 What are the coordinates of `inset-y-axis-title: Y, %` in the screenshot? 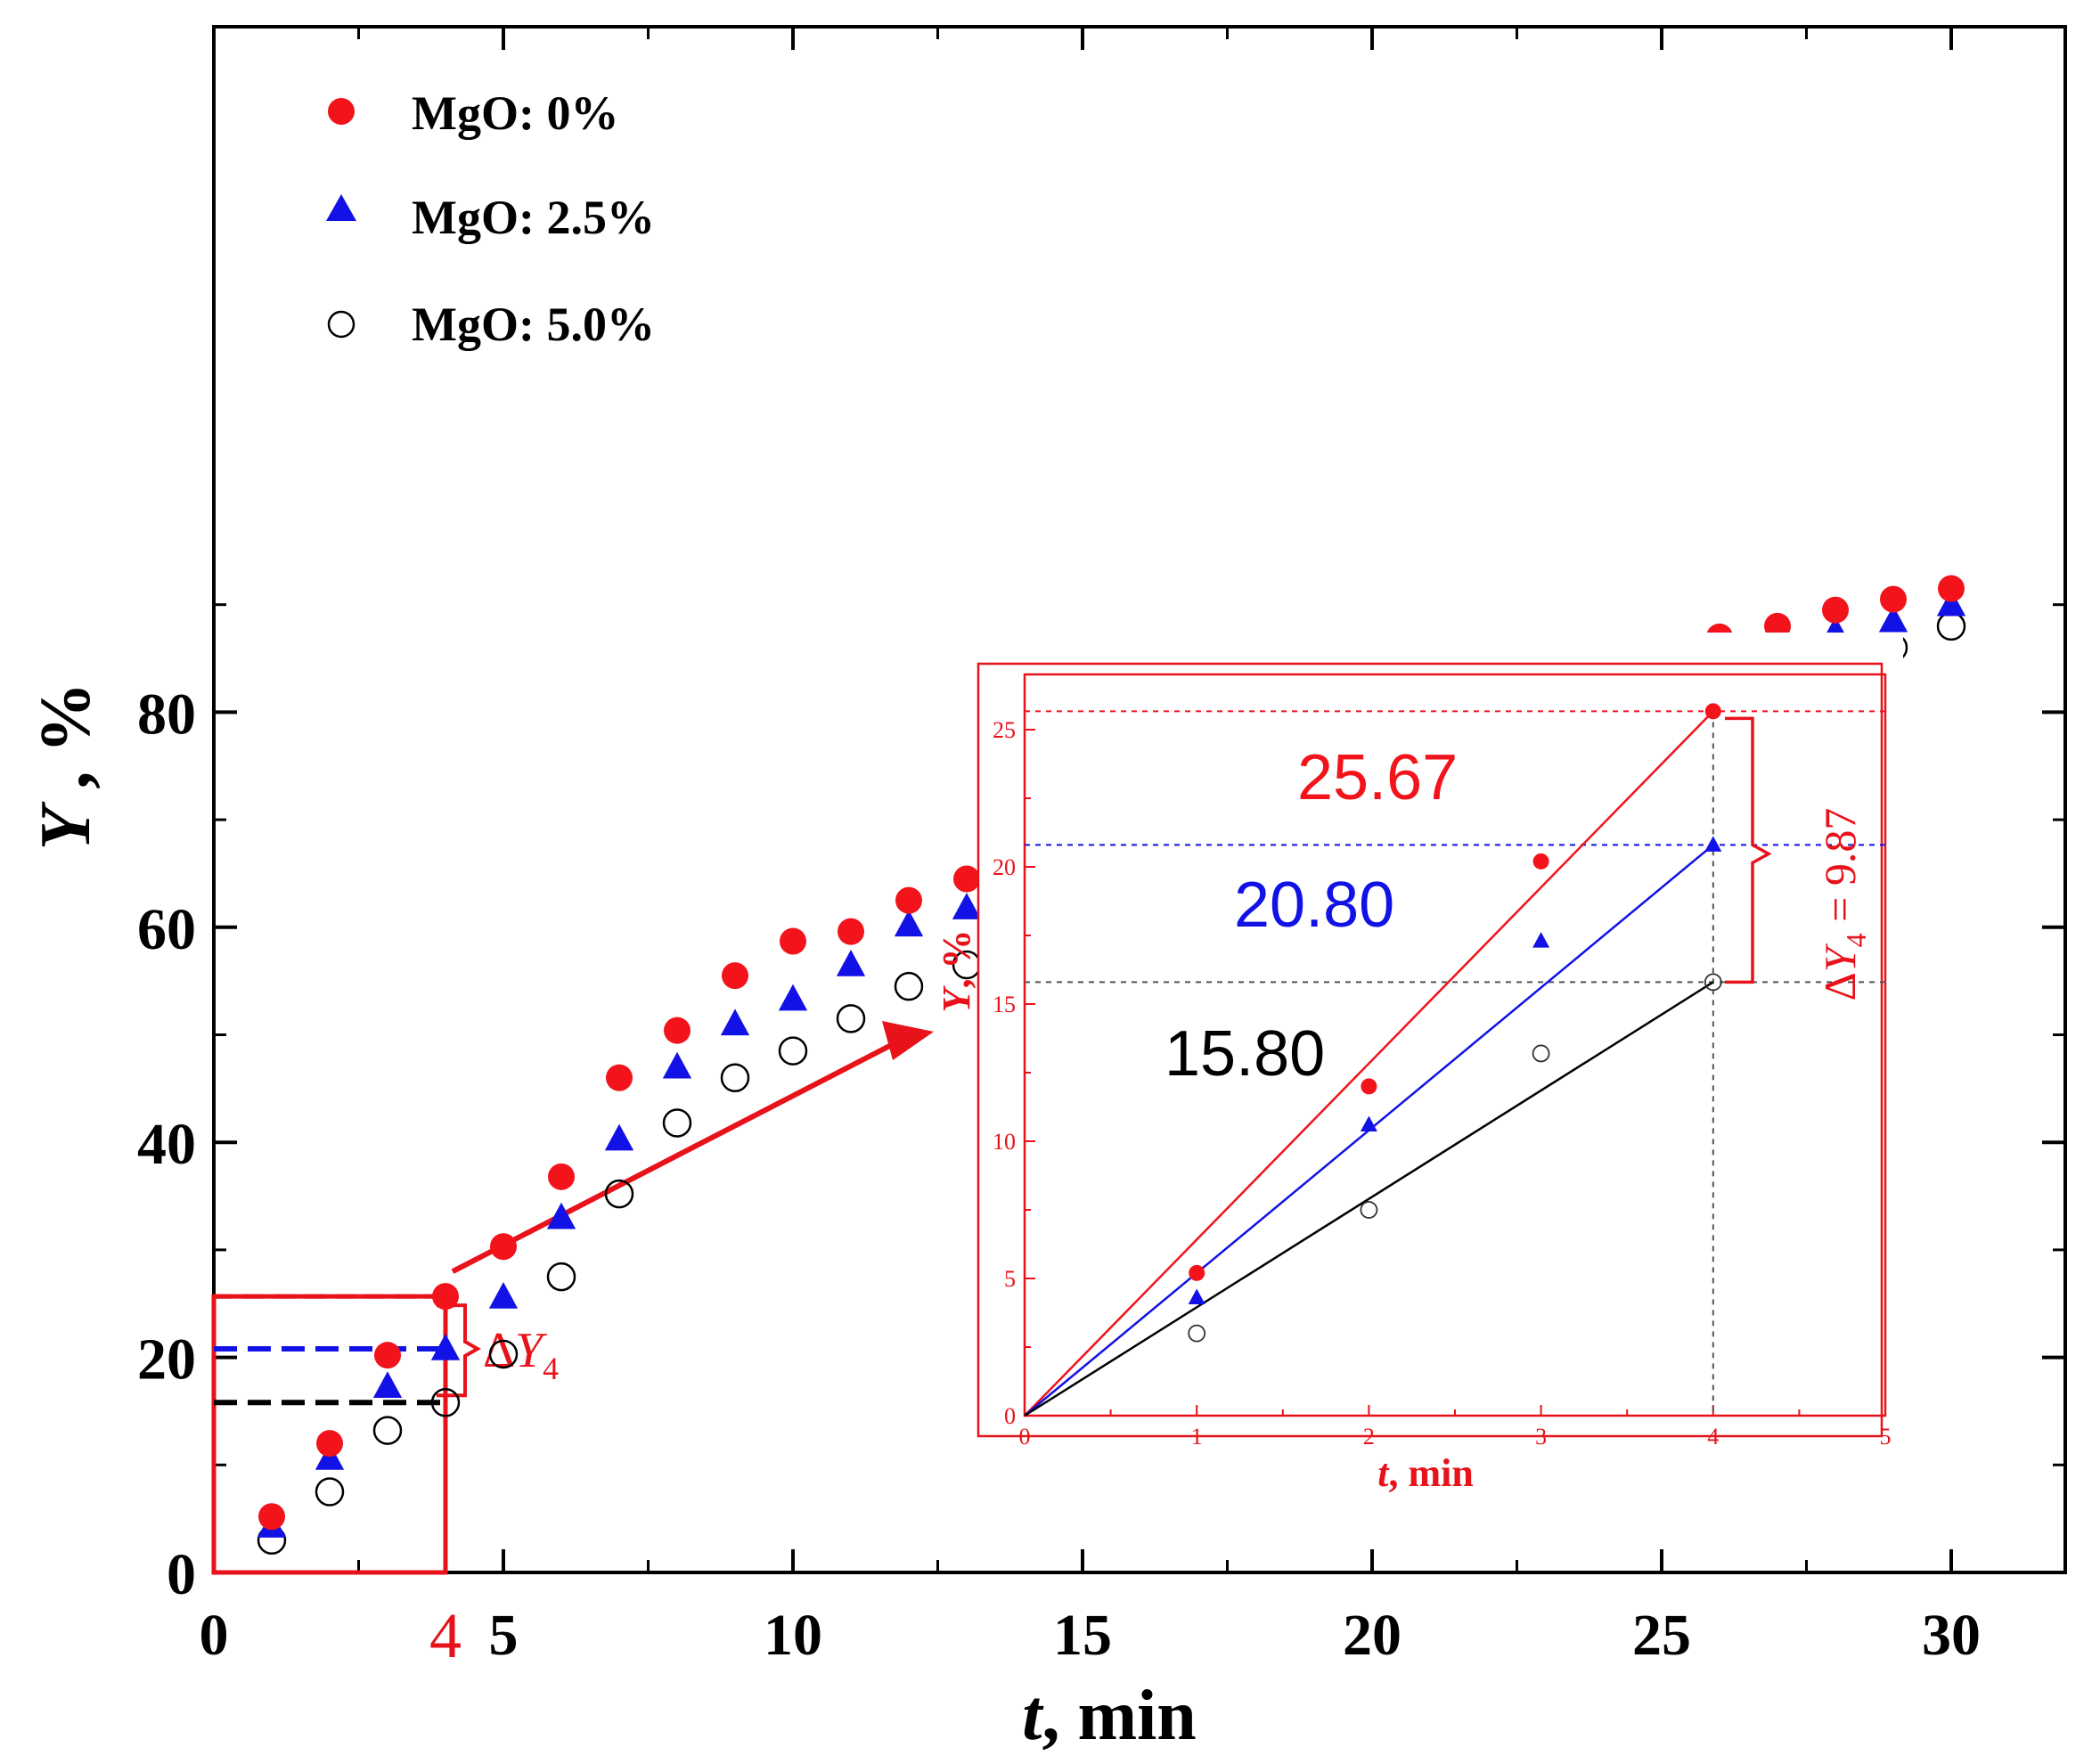 It's located at (957, 971).